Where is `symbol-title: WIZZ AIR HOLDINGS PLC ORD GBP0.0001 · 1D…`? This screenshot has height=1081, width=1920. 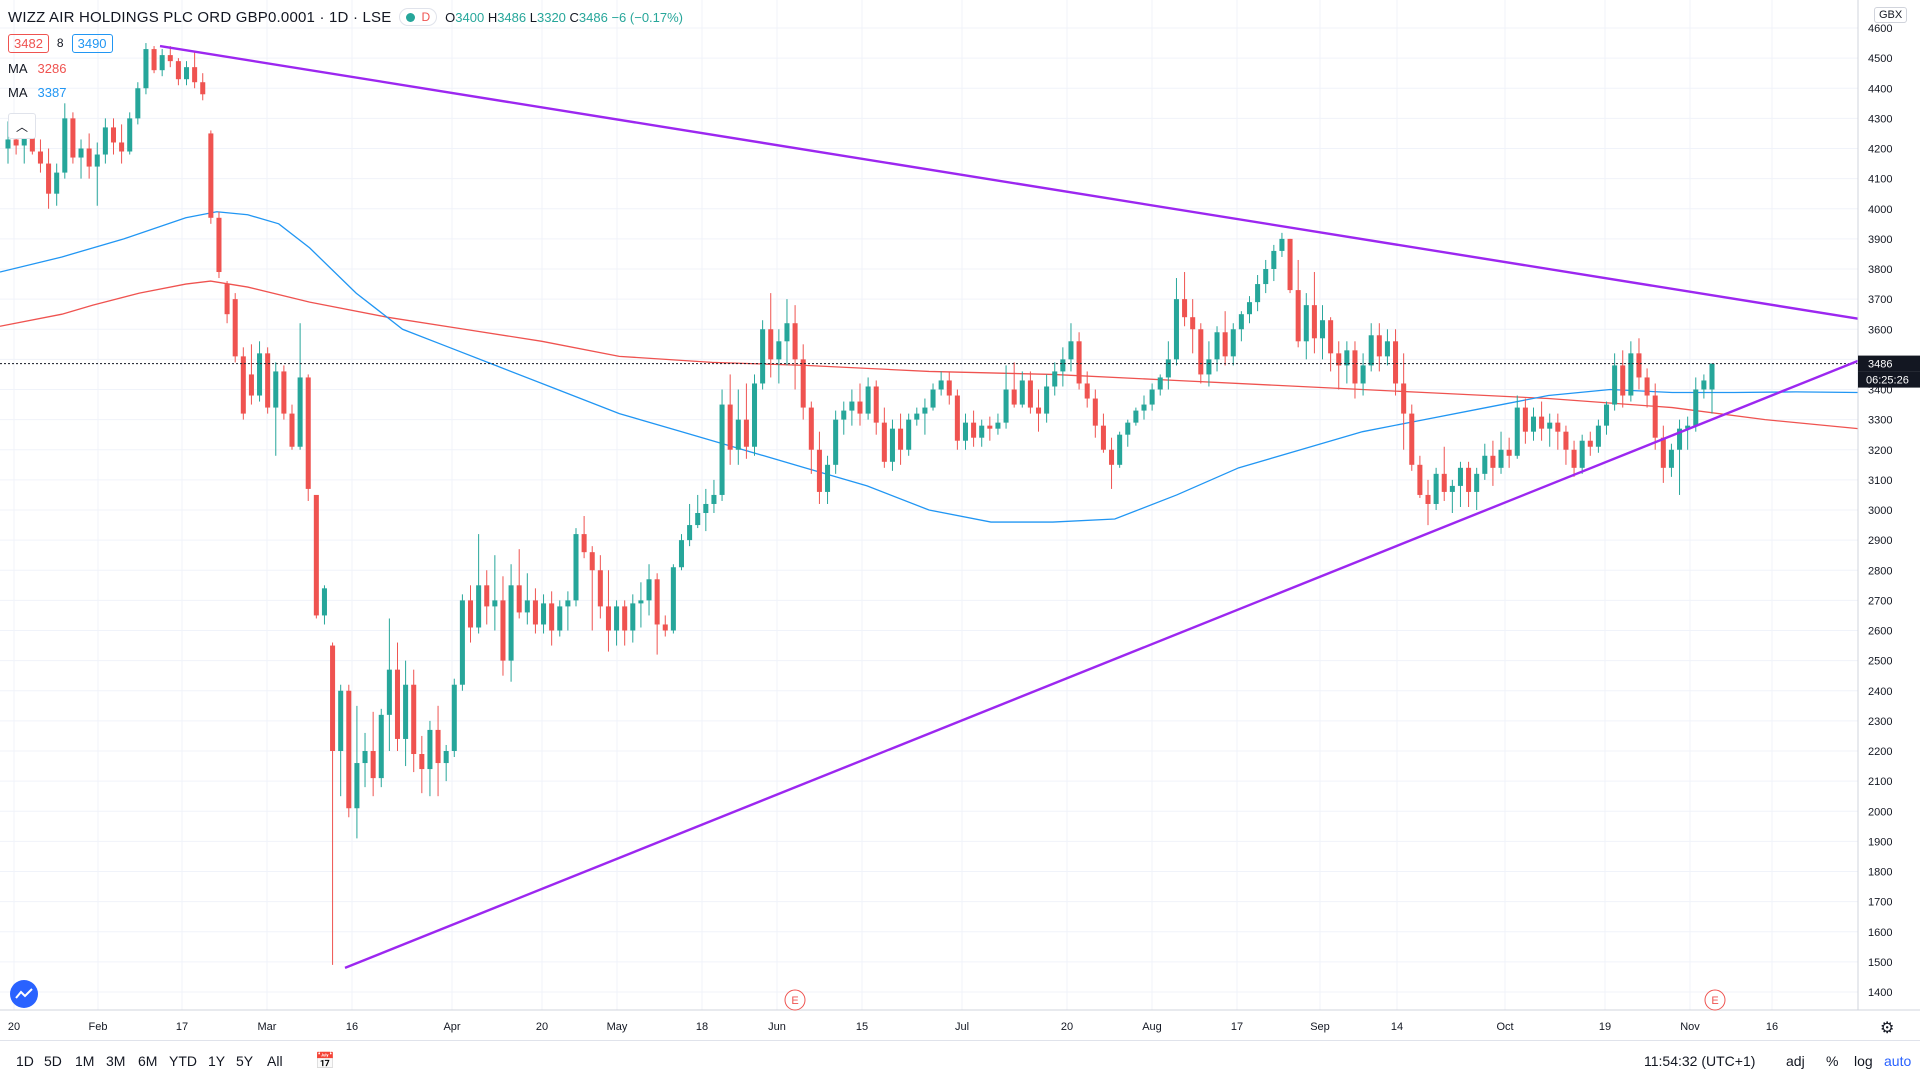
symbol-title: WIZZ AIR HOLDINGS PLC ORD GBP0.0001 · 1D… is located at coordinates (200, 17).